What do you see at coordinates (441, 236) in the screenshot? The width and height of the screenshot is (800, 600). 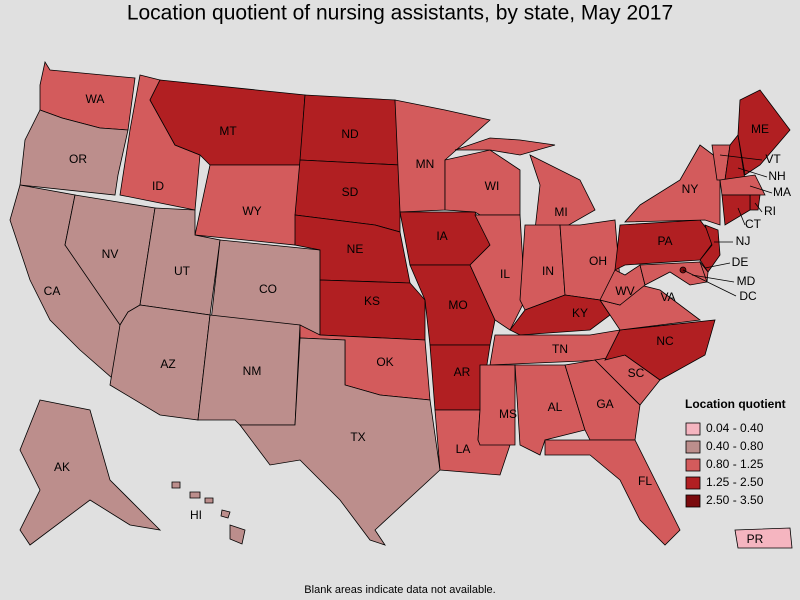 I see `state-label: IA` at bounding box center [441, 236].